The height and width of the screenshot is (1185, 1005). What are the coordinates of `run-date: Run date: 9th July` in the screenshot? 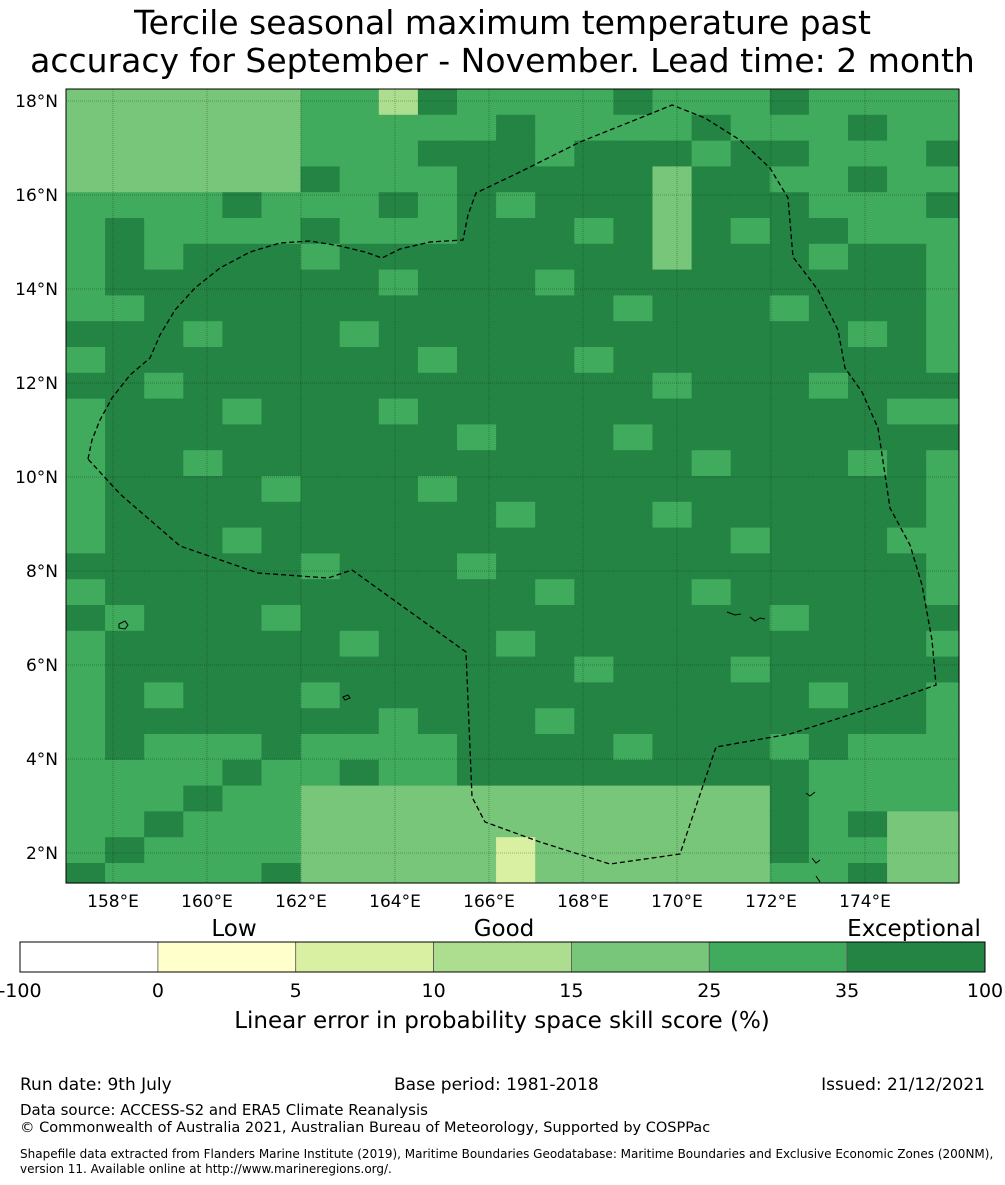 It's located at (96, 1085).